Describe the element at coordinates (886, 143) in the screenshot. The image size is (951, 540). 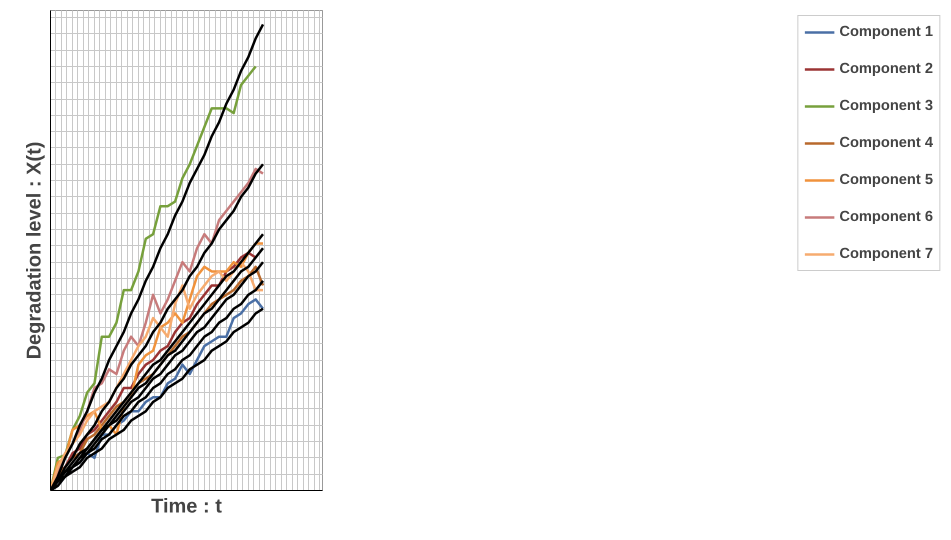
I see `legend-label: Component 4` at that location.